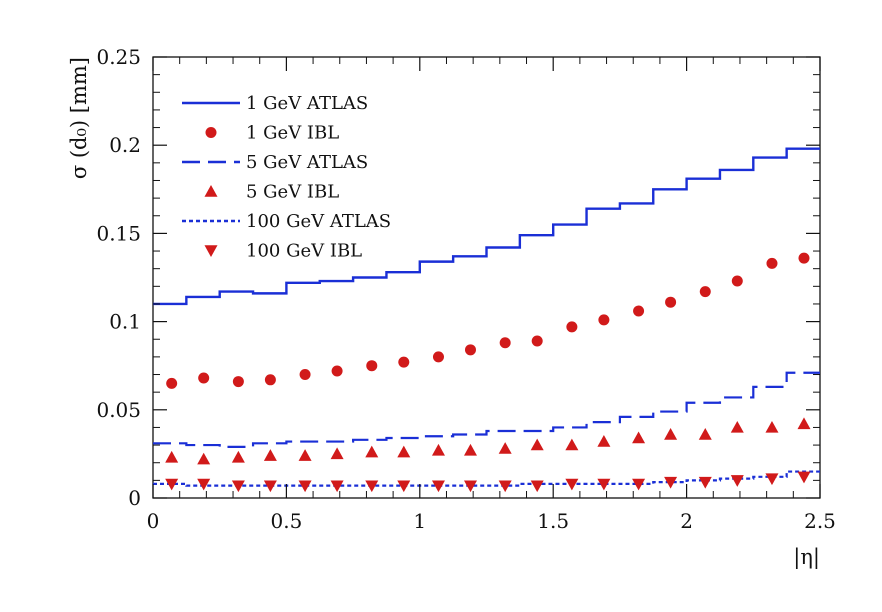 The image size is (882, 612). I want to click on legend-label: 100 GeV ATLAS, so click(318, 221).